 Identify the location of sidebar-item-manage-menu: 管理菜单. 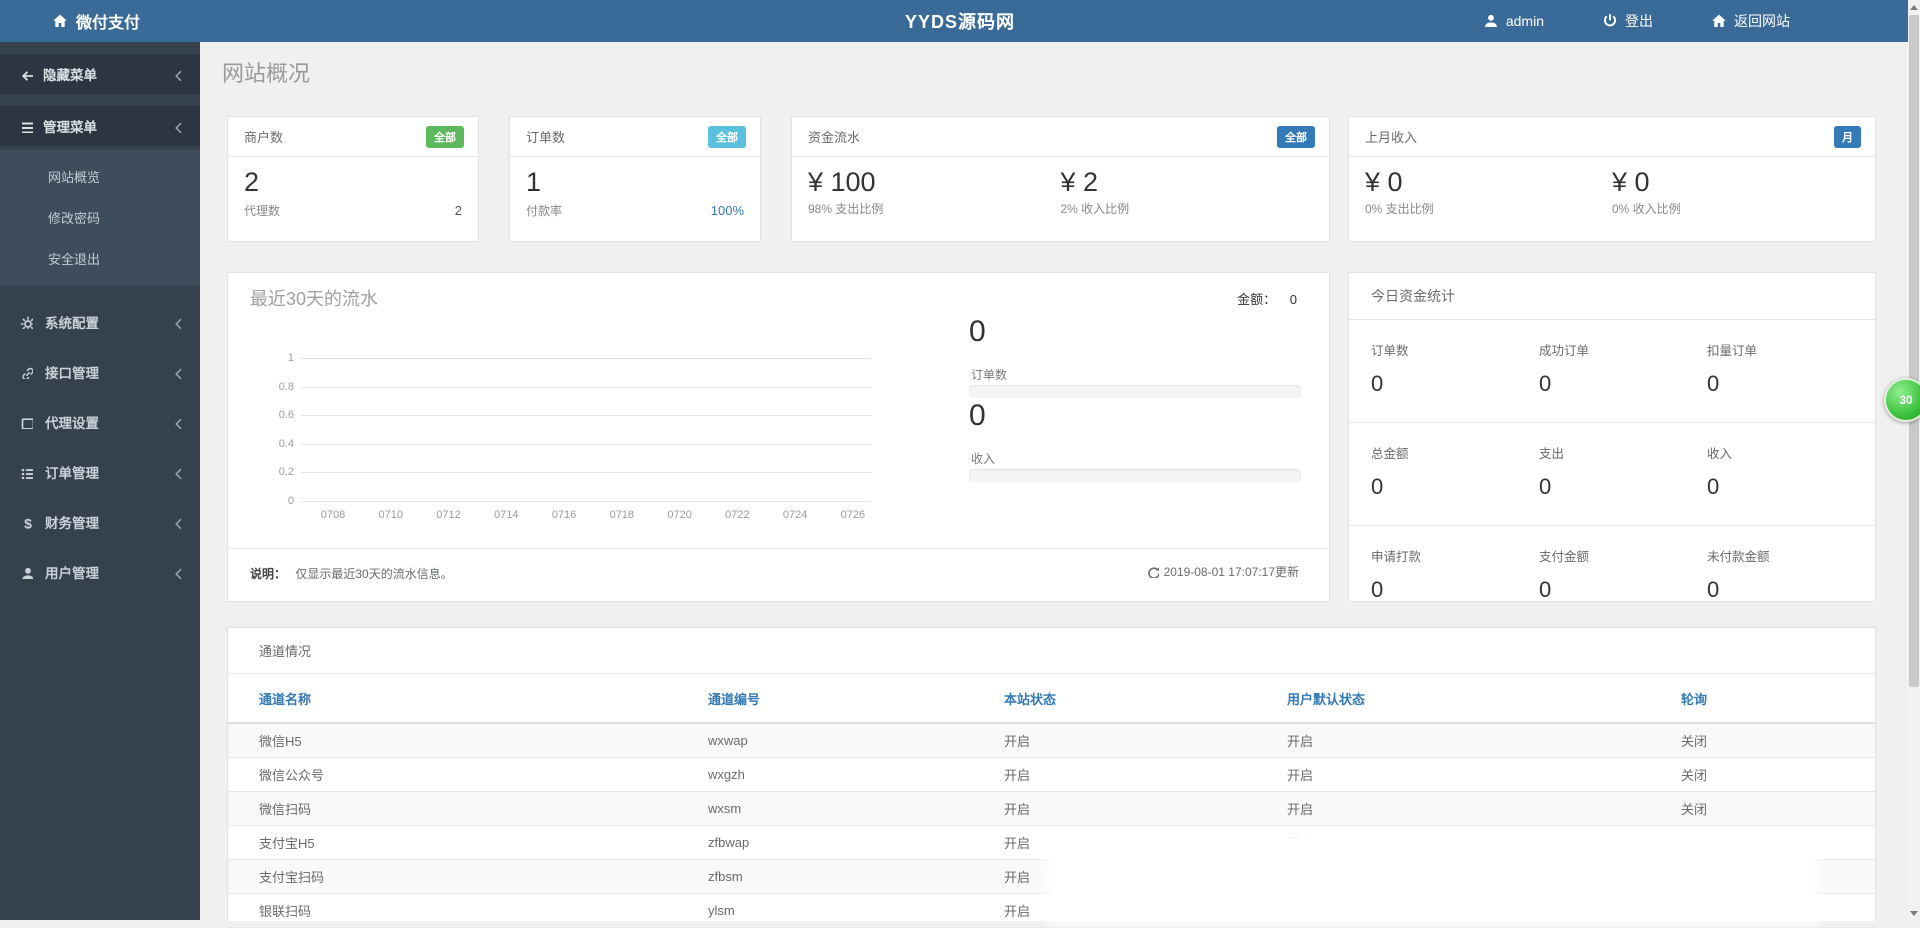
(100, 126).